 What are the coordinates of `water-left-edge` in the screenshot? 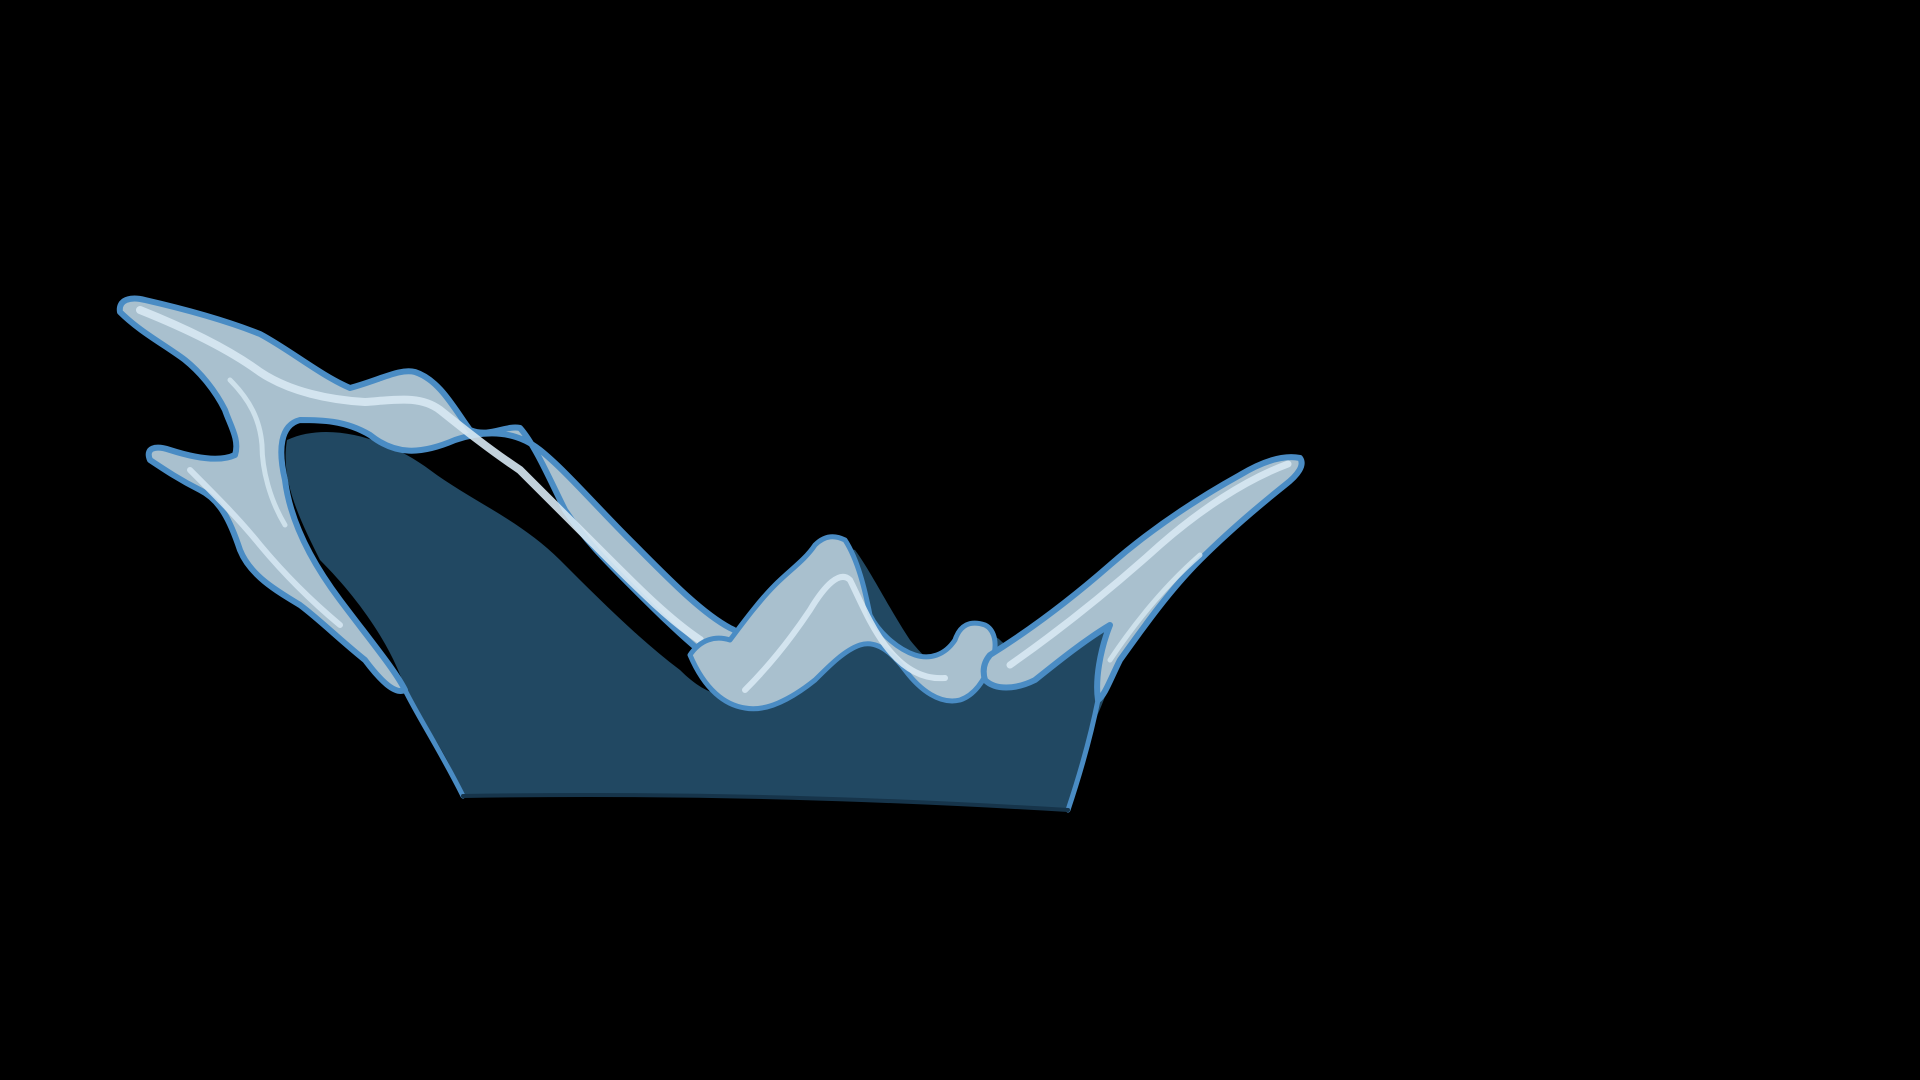 It's located at (434, 743).